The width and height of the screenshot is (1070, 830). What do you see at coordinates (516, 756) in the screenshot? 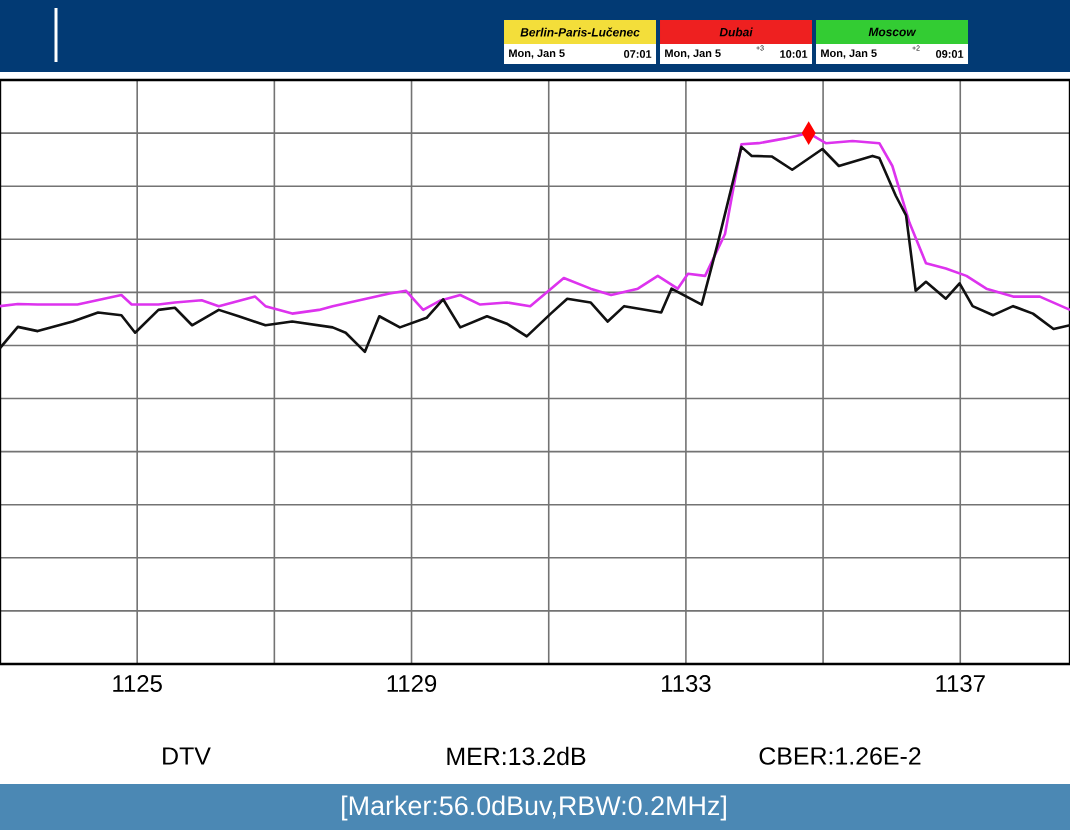
I see `text: MER:13.2dB` at bounding box center [516, 756].